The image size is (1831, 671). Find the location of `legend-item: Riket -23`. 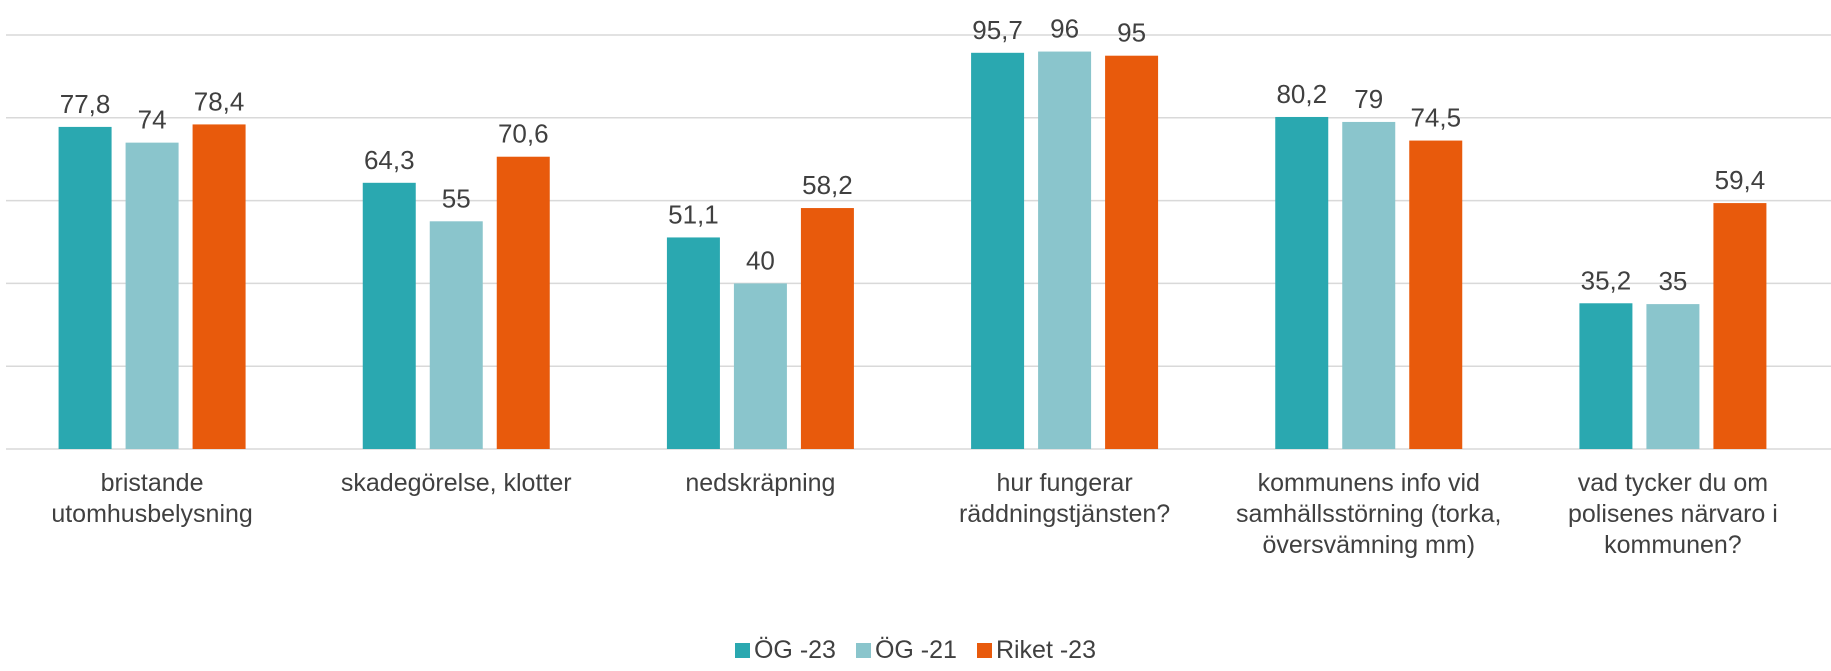

legend-item: Riket -23 is located at coordinates (1036, 650).